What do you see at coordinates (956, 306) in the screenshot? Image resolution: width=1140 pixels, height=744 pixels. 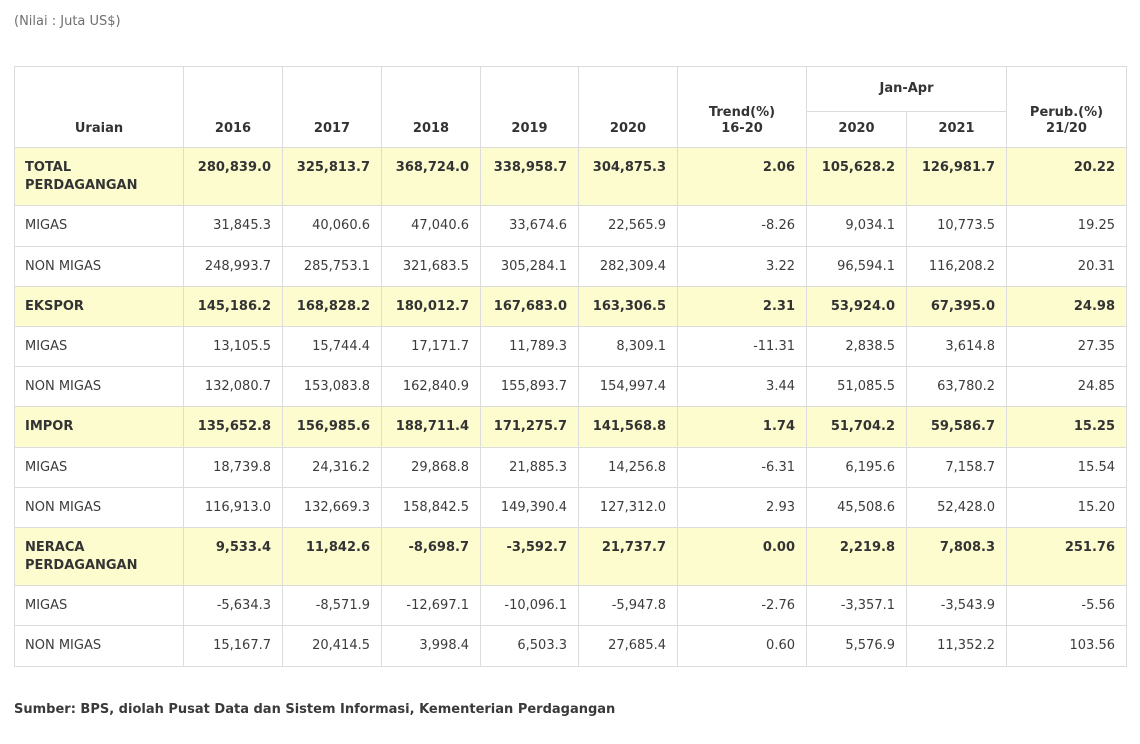 I see `cell-janapr-2021: 67,395.0` at bounding box center [956, 306].